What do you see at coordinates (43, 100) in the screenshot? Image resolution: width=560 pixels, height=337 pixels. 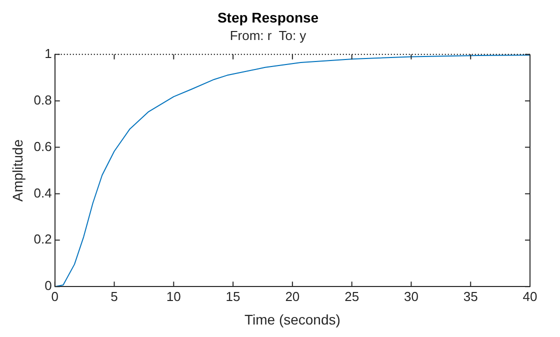 I see `y-tick-label: 0.8` at bounding box center [43, 100].